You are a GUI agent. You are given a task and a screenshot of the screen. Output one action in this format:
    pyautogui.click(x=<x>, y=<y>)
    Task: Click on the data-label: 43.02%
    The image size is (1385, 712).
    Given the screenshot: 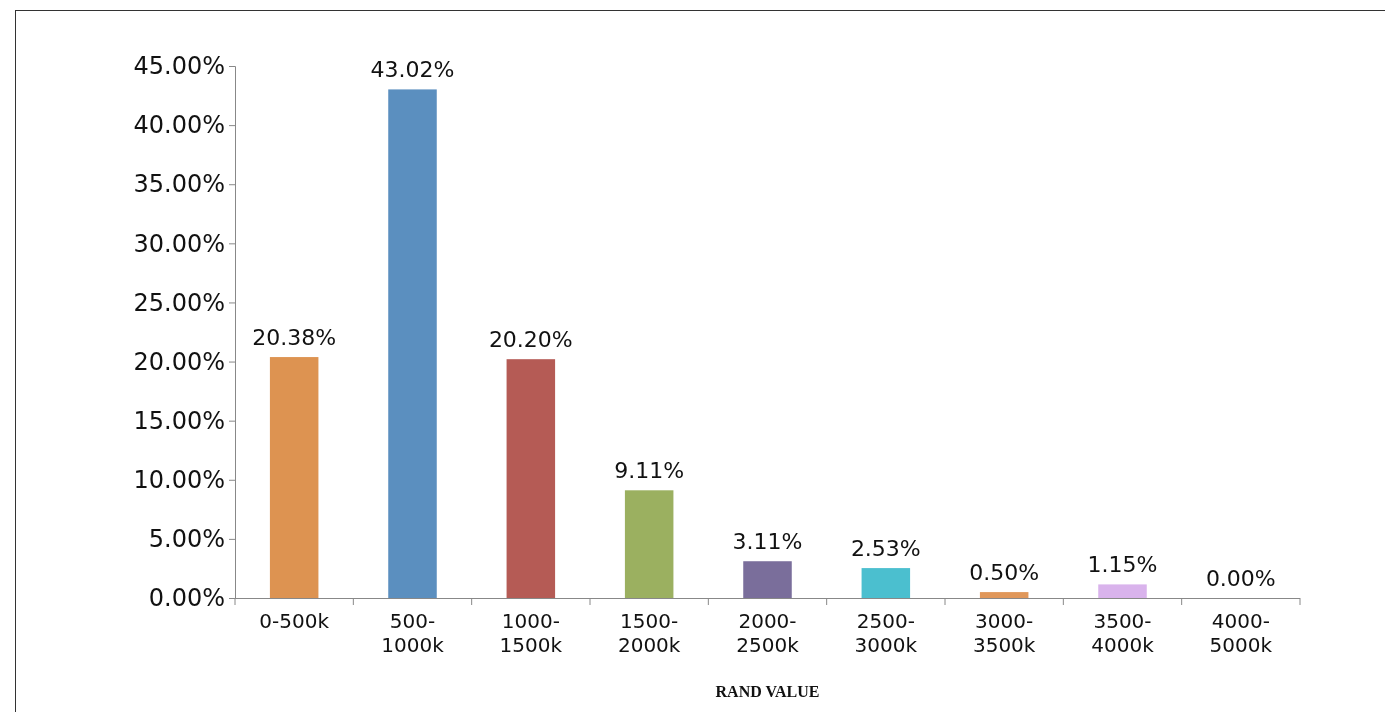 What is the action you would take?
    pyautogui.click(x=412, y=70)
    